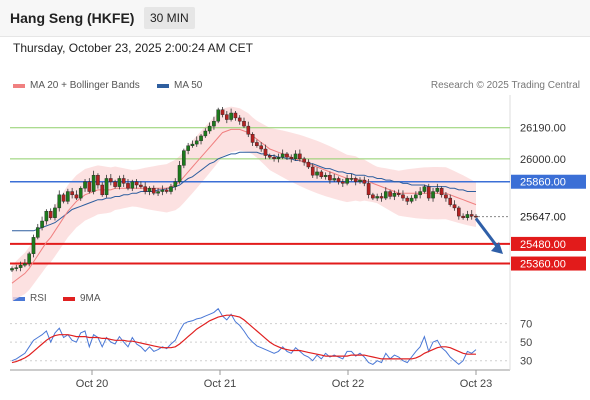 The image size is (590, 400). What do you see at coordinates (543, 218) in the screenshot?
I see `level-label: 25647.00` at bounding box center [543, 218].